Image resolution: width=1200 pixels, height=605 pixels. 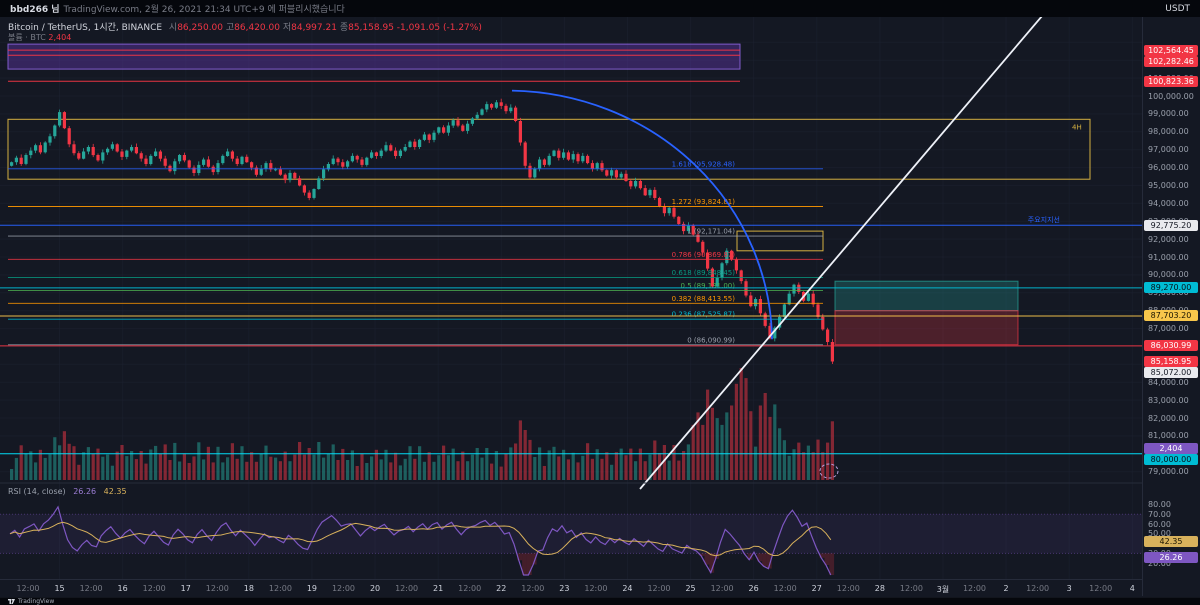 What do you see at coordinates (704, 273) in the screenshot?
I see `fib-label: 0.618 (89,848.45)` at bounding box center [704, 273].